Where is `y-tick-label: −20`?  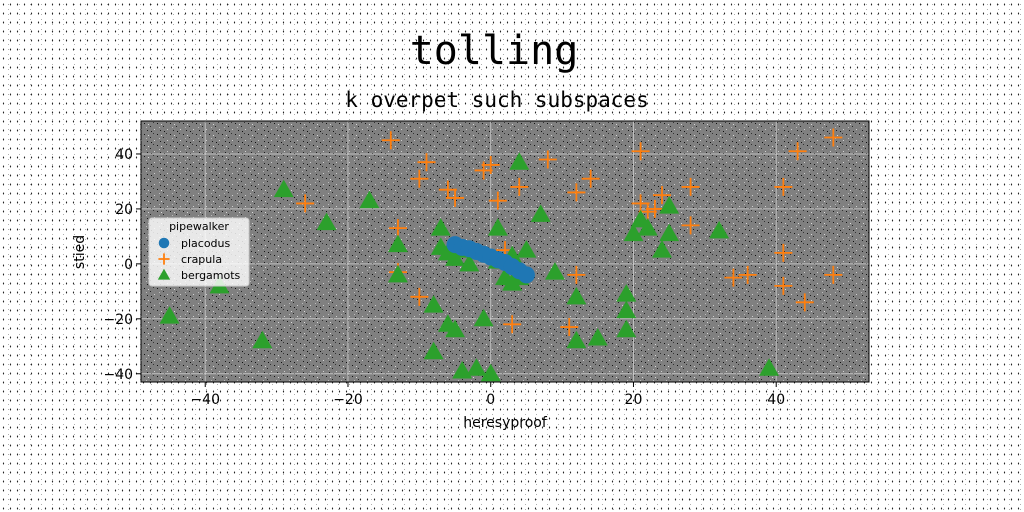
y-tick-label: −20 is located at coordinates (118, 320).